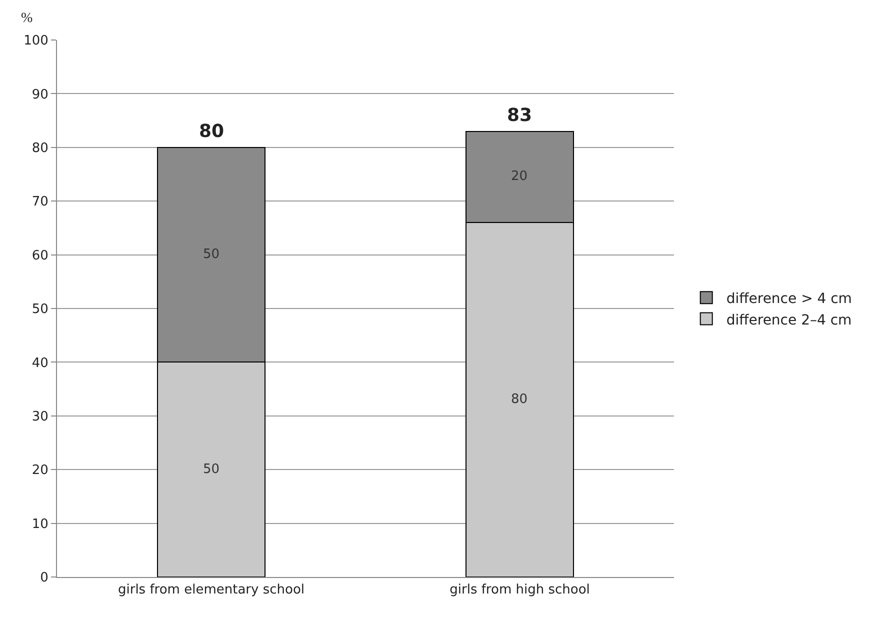 This screenshot has height=617, width=869. Describe the element at coordinates (36, 41) in the screenshot. I see `y-tick-label: 100` at that location.